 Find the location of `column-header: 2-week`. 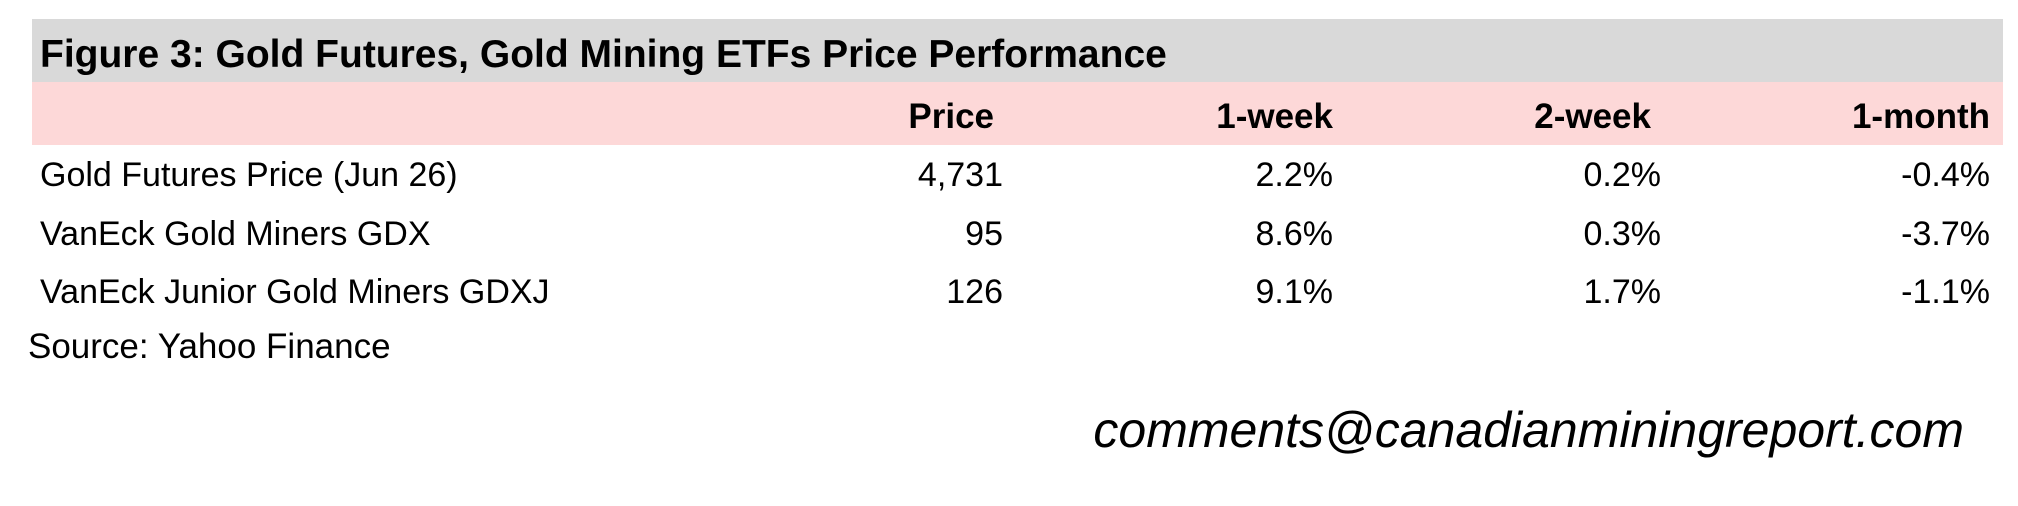

column-header: 2-week is located at coordinates (1592, 116).